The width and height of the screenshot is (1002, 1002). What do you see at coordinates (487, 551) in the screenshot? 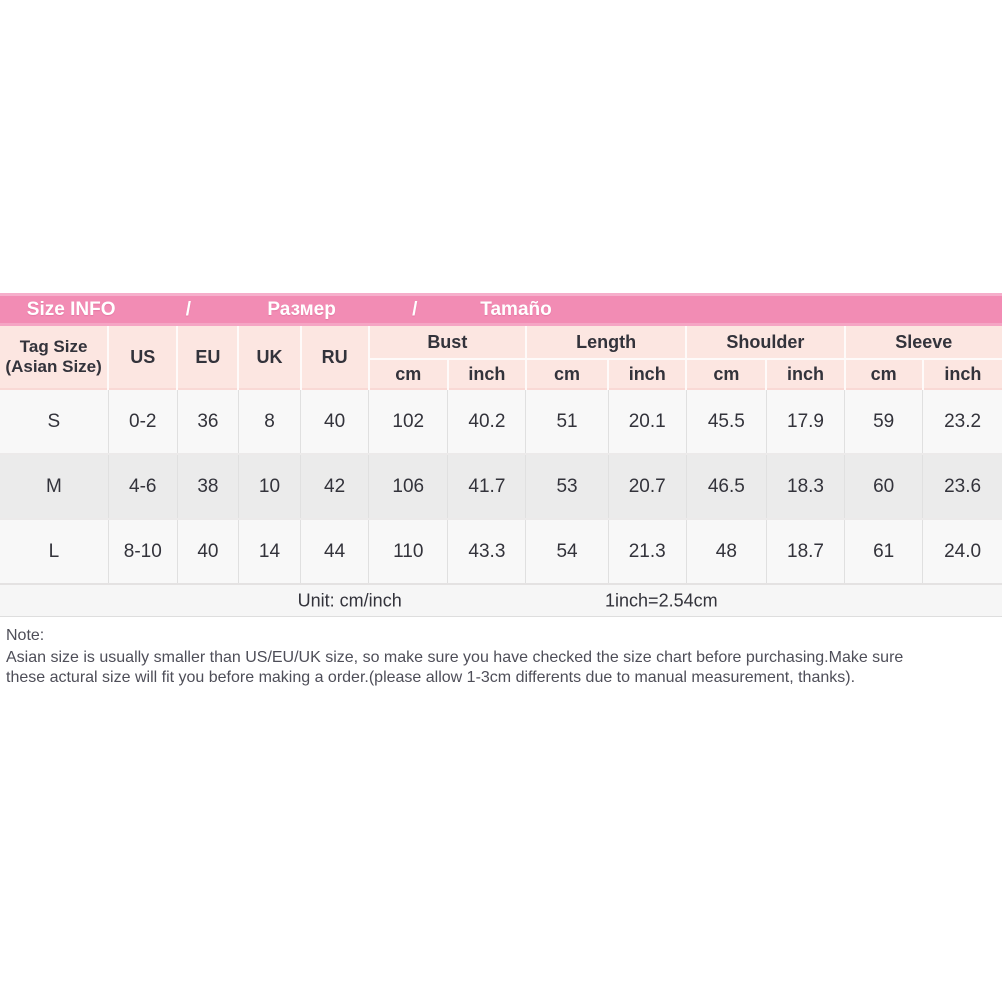
I see `size-cell: 43.3` at bounding box center [487, 551].